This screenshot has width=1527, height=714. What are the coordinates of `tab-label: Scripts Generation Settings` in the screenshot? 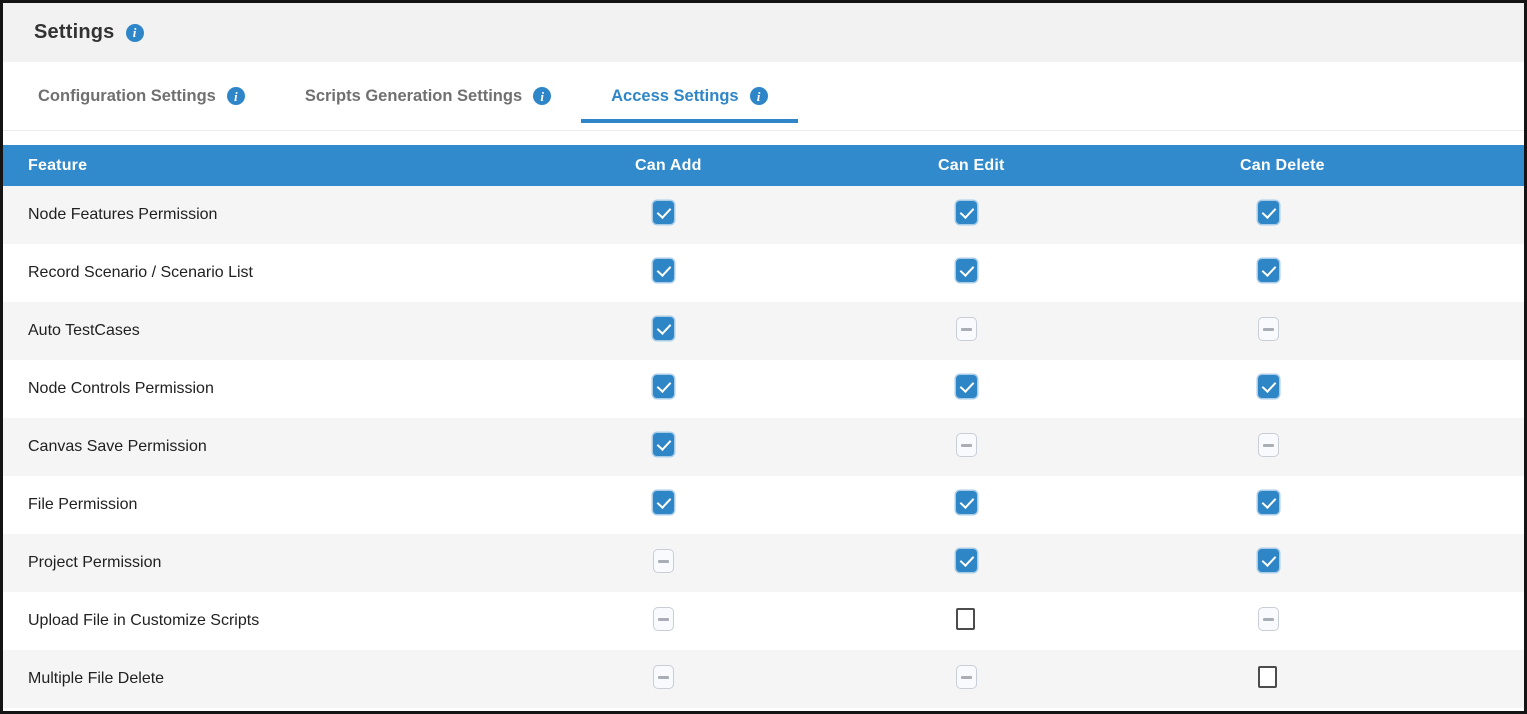 It's located at (413, 95).